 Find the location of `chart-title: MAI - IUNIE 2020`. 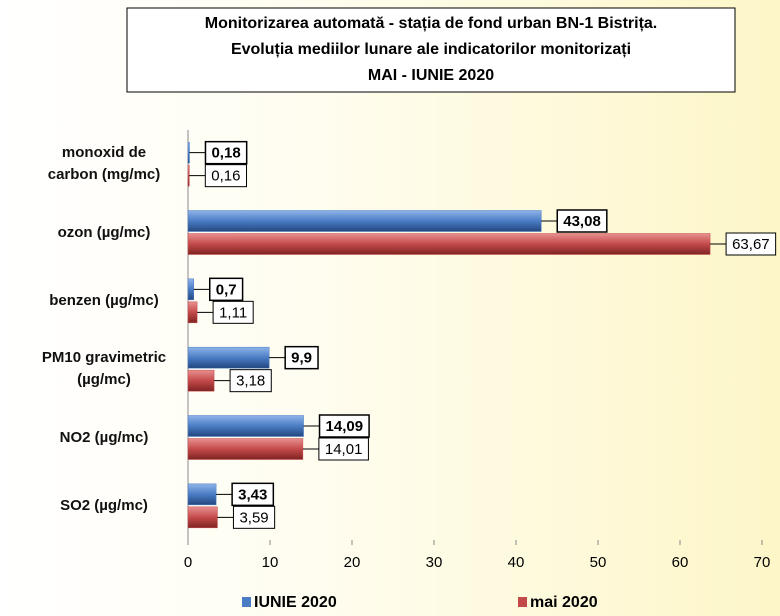

chart-title: MAI - IUNIE 2020 is located at coordinates (431, 75).